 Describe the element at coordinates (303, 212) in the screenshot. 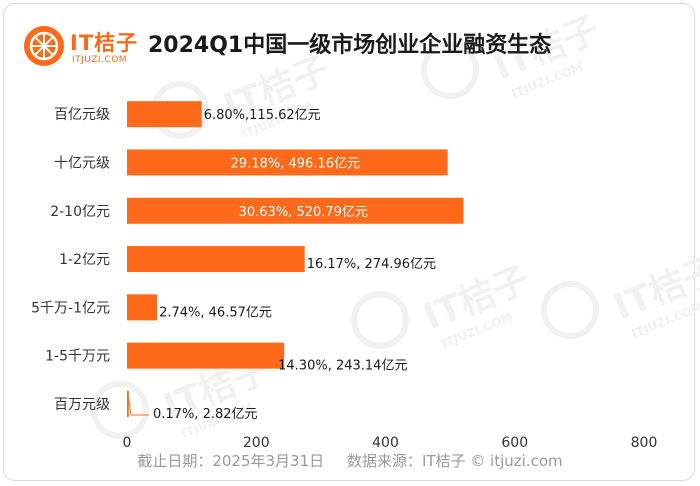

I see `data-label: 30.63%, 520.79亿元` at that location.